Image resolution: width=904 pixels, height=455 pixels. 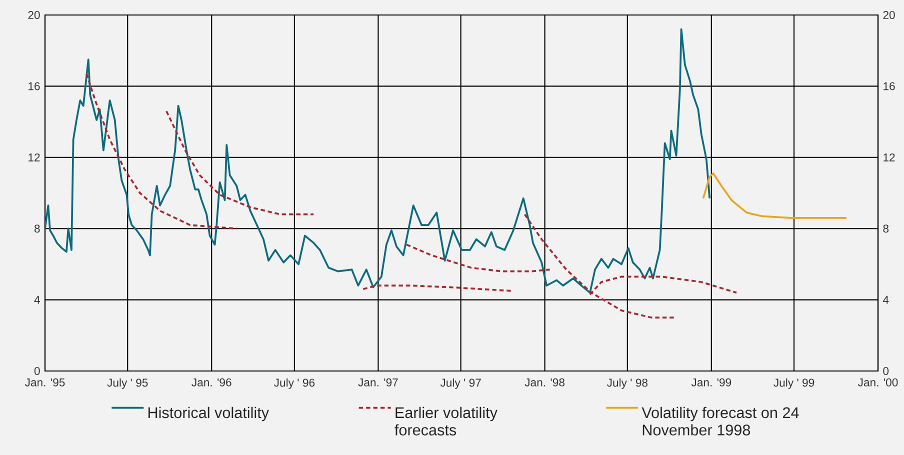 I want to click on y2-tick-label: 0, so click(x=886, y=371).